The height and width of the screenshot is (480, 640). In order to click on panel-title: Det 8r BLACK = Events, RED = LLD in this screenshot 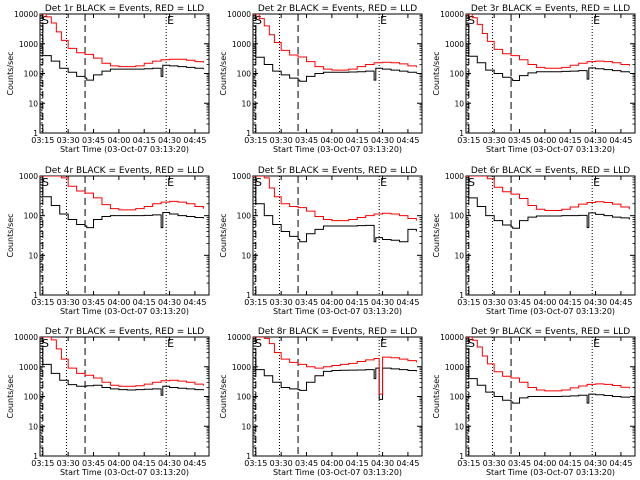, I will do `click(337, 332)`.